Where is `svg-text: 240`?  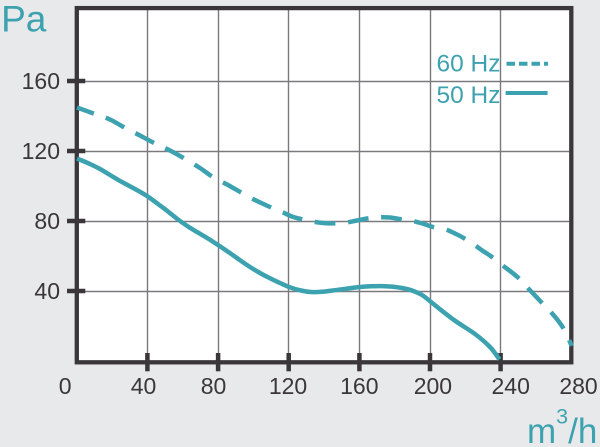 svg-text: 240 is located at coordinates (511, 386).